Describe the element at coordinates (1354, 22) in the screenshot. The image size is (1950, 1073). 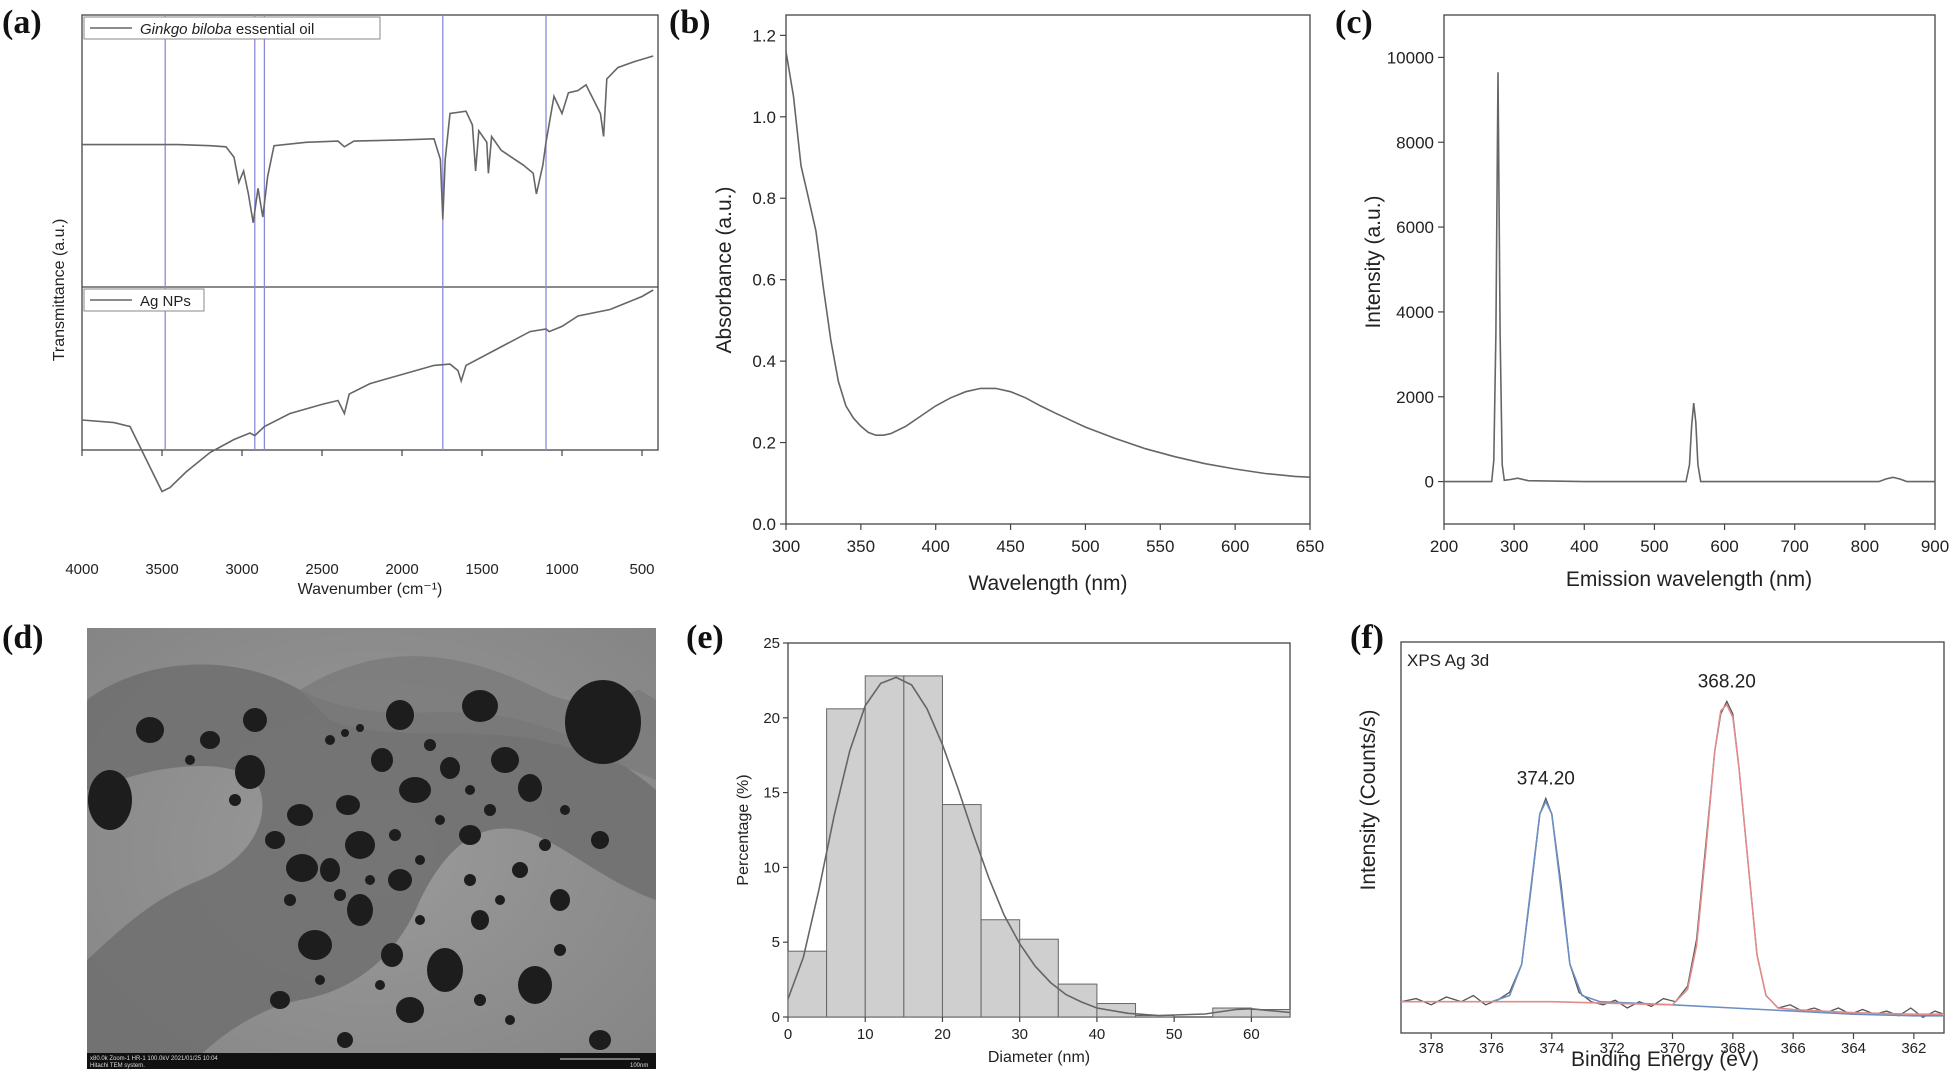
I see `panel-label-c: (c)` at that location.